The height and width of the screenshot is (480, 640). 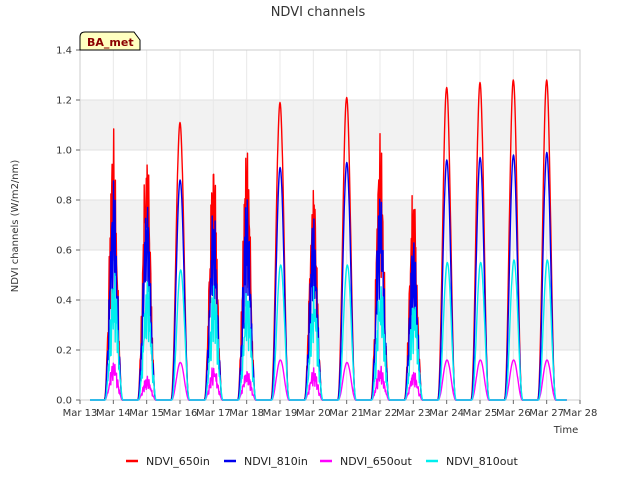 What do you see at coordinates (64, 401) in the screenshot?
I see `y-tick-label: 0.0` at bounding box center [64, 401].